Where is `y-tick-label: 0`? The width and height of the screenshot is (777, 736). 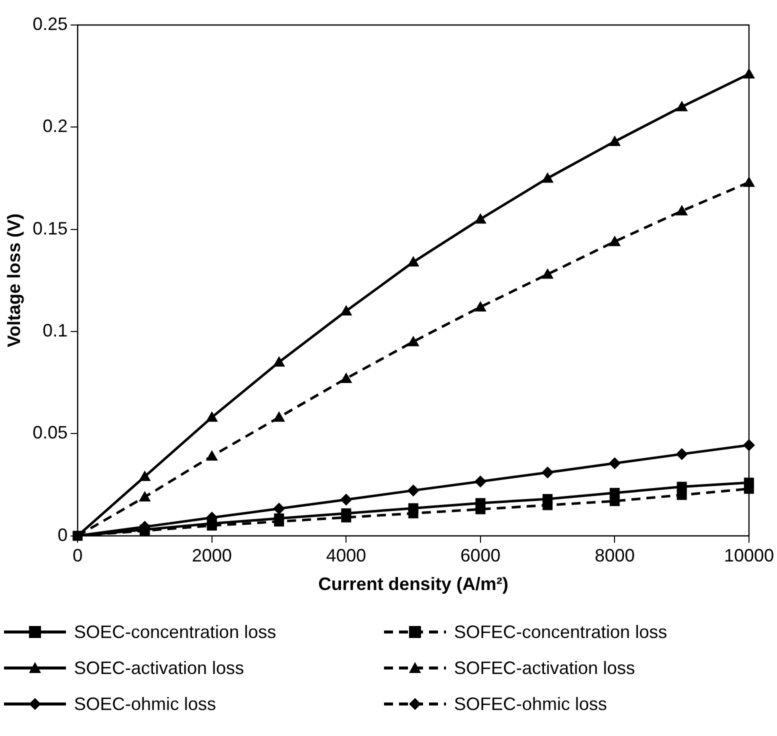 y-tick-label: 0 is located at coordinates (63, 534).